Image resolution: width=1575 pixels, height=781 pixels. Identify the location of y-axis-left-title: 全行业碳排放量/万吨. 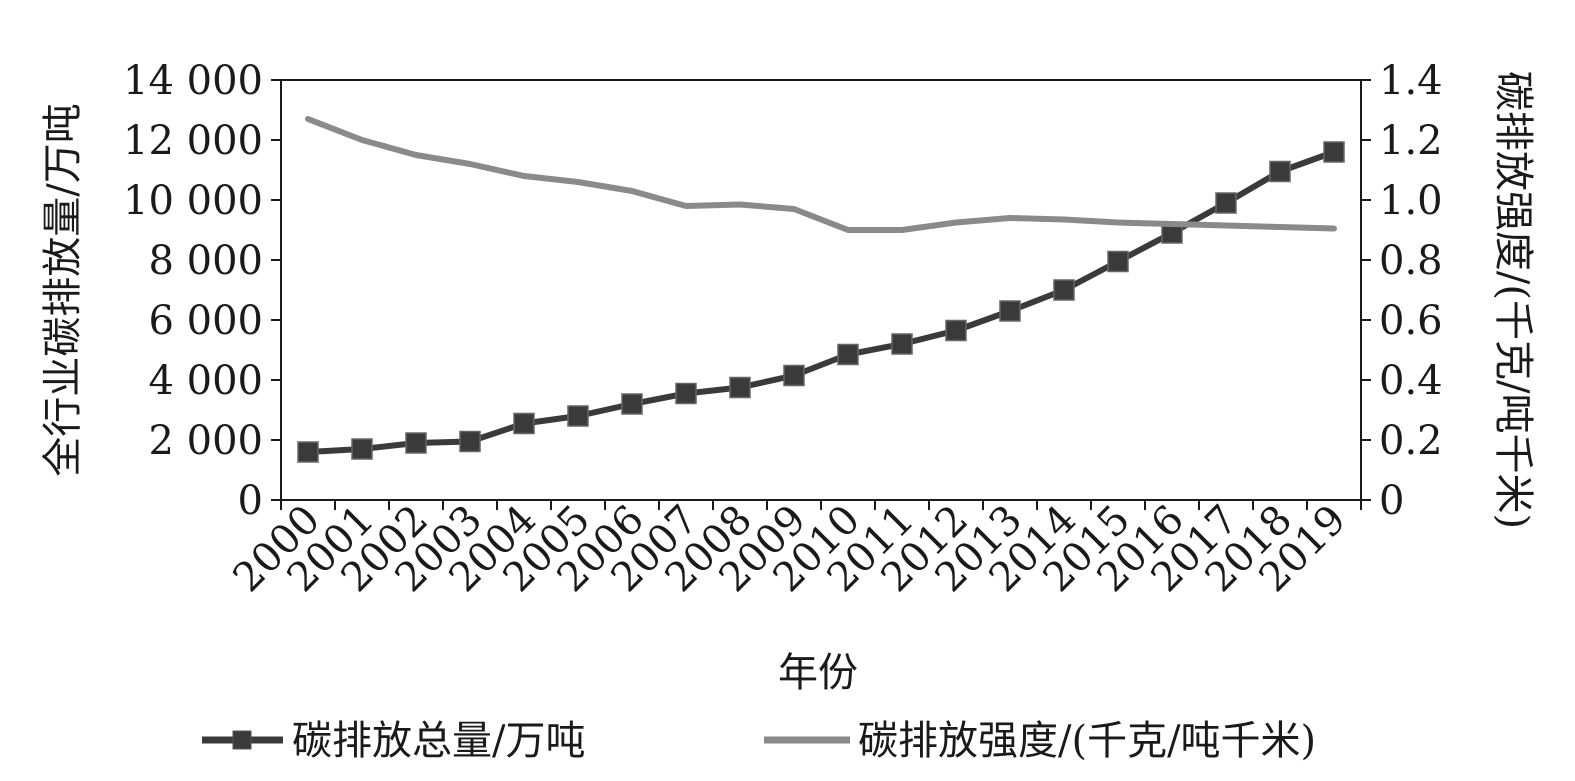
(63, 289).